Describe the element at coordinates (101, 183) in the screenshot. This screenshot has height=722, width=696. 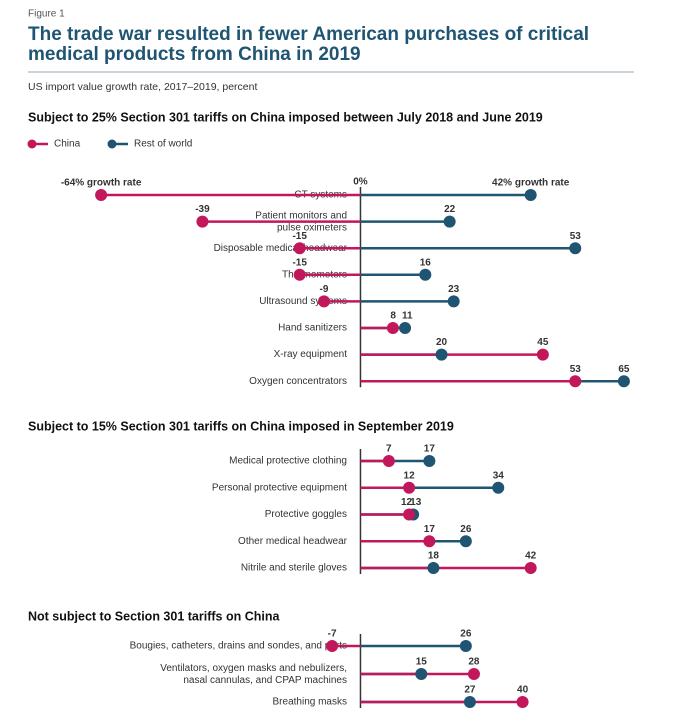
I see `value-label: -64% growth rate` at that location.